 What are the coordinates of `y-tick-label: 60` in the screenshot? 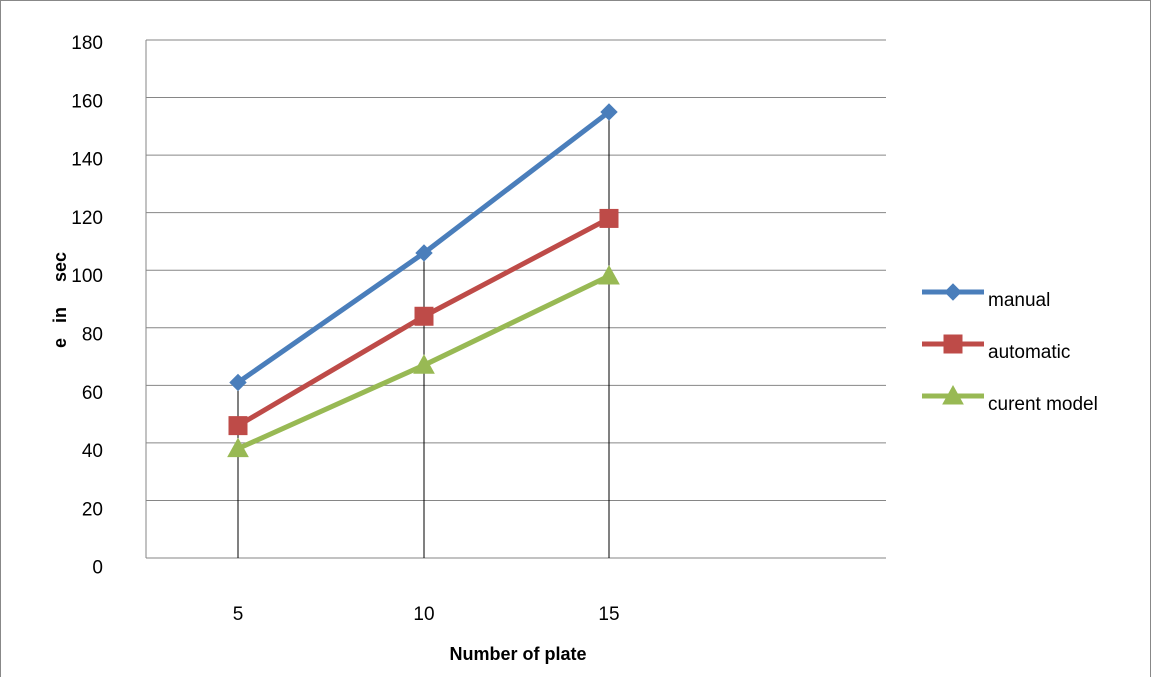 It's located at (92, 393).